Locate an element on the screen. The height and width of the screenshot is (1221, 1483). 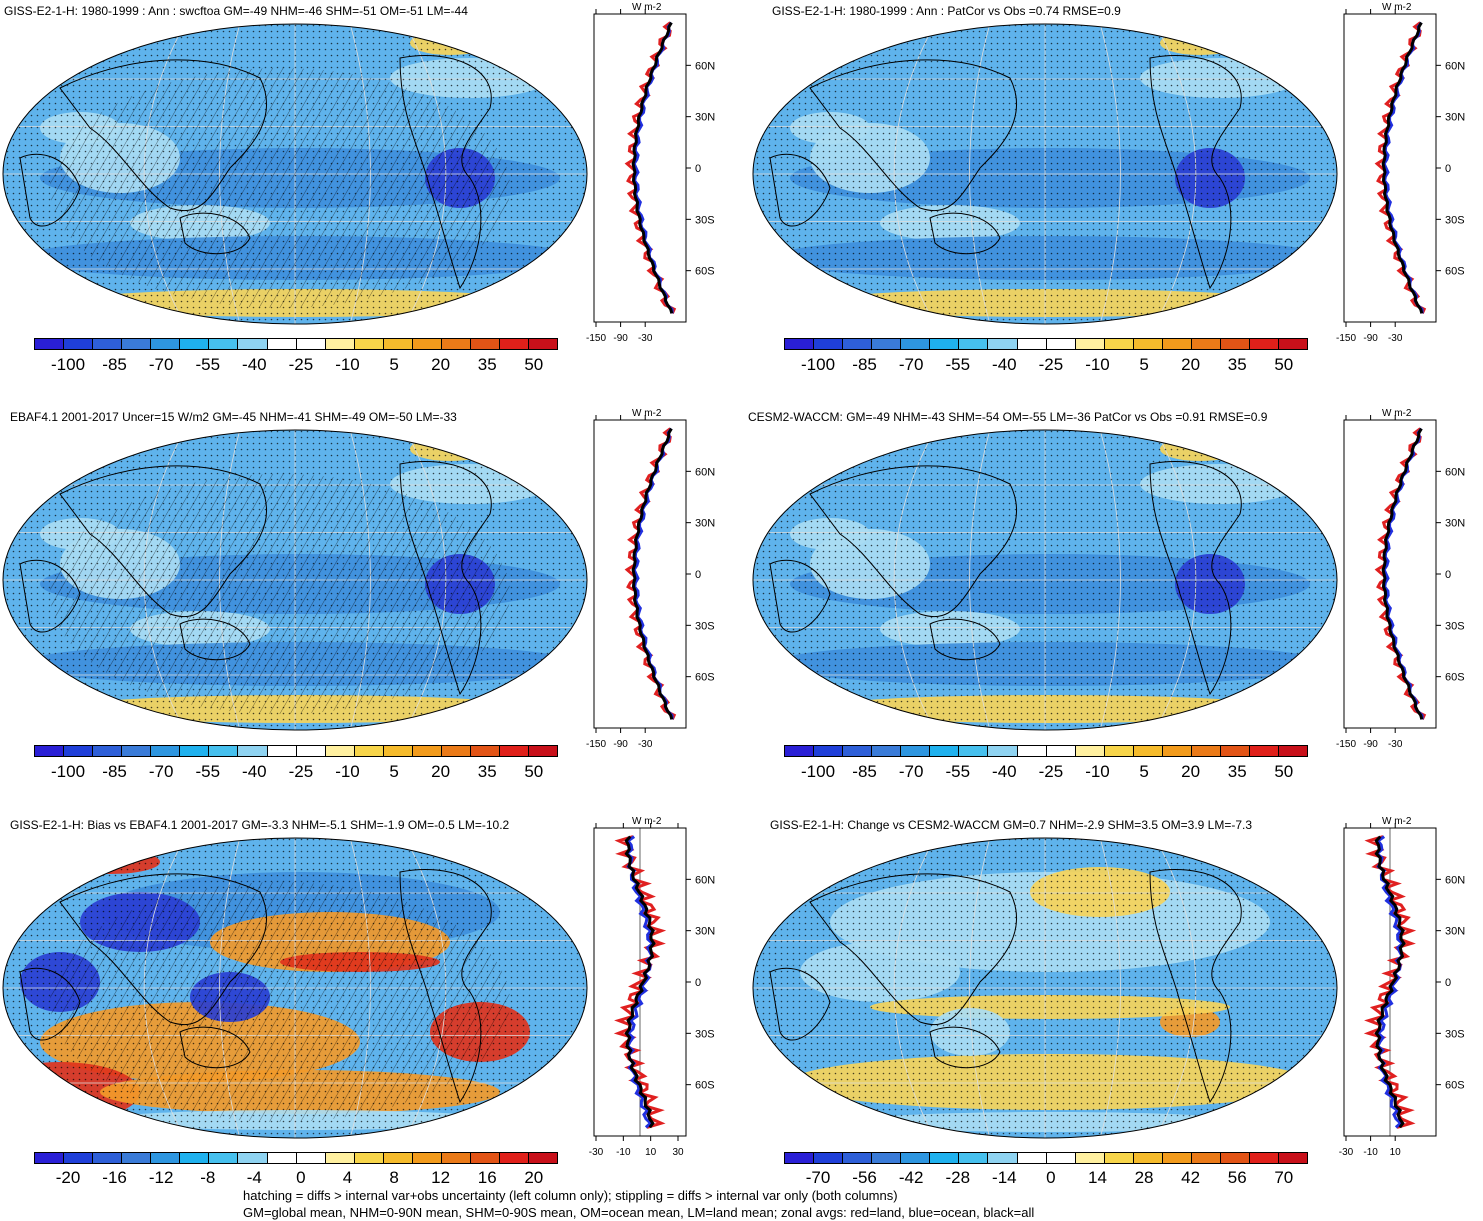
colorbar-label: -12 is located at coordinates (161, 1177).